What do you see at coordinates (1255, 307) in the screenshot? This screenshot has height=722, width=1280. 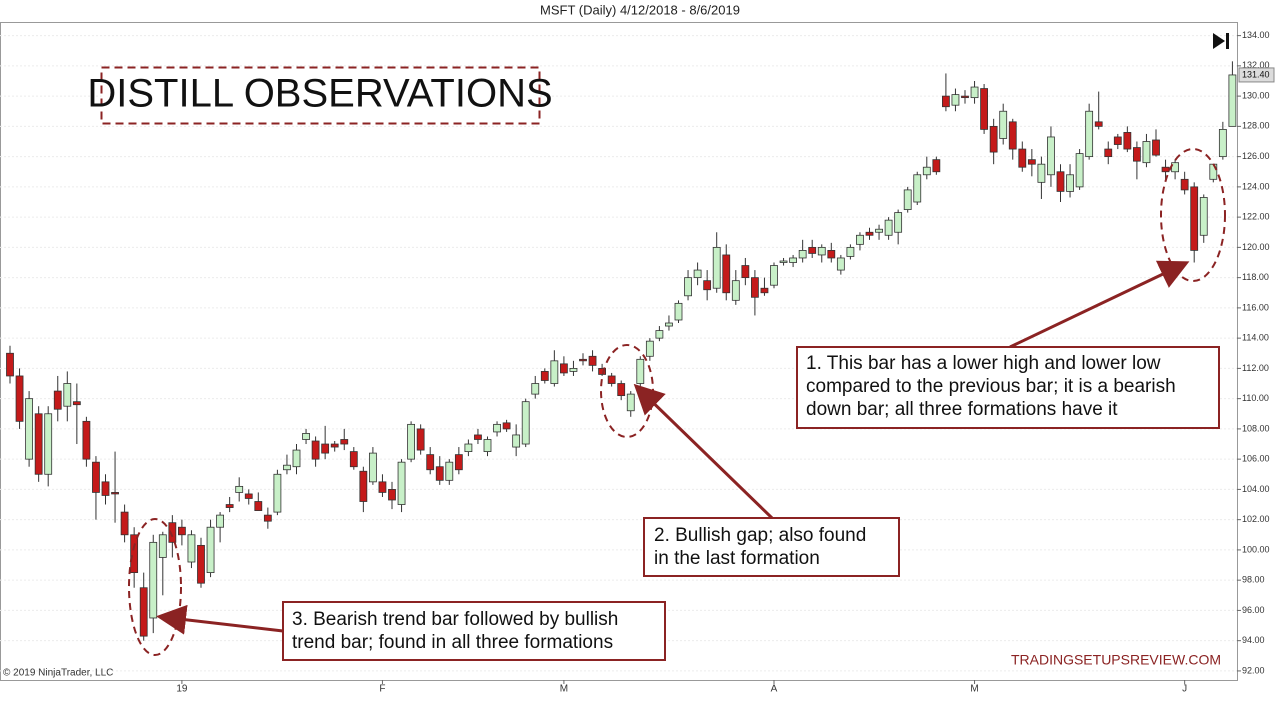 I see `y-tick-label: 116.00` at bounding box center [1255, 307].